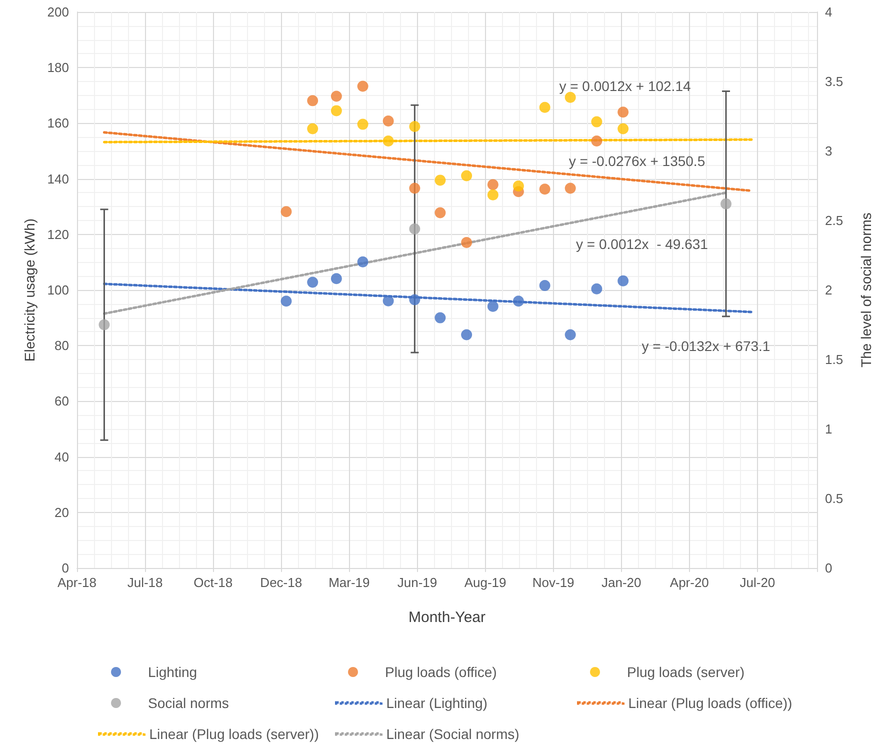  Describe the element at coordinates (834, 81) in the screenshot. I see `y2-tick-label: 3.5` at that location.